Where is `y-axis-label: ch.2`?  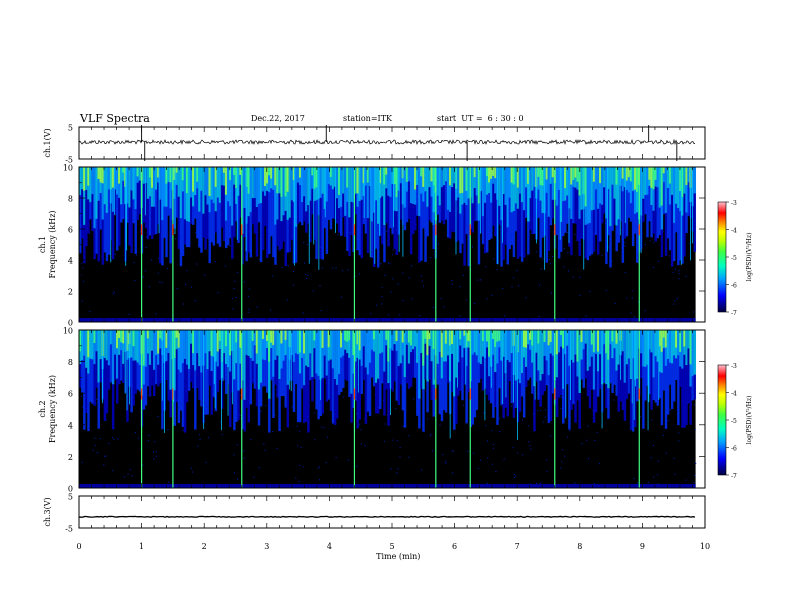
y-axis-label: ch.2 is located at coordinates (42, 408).